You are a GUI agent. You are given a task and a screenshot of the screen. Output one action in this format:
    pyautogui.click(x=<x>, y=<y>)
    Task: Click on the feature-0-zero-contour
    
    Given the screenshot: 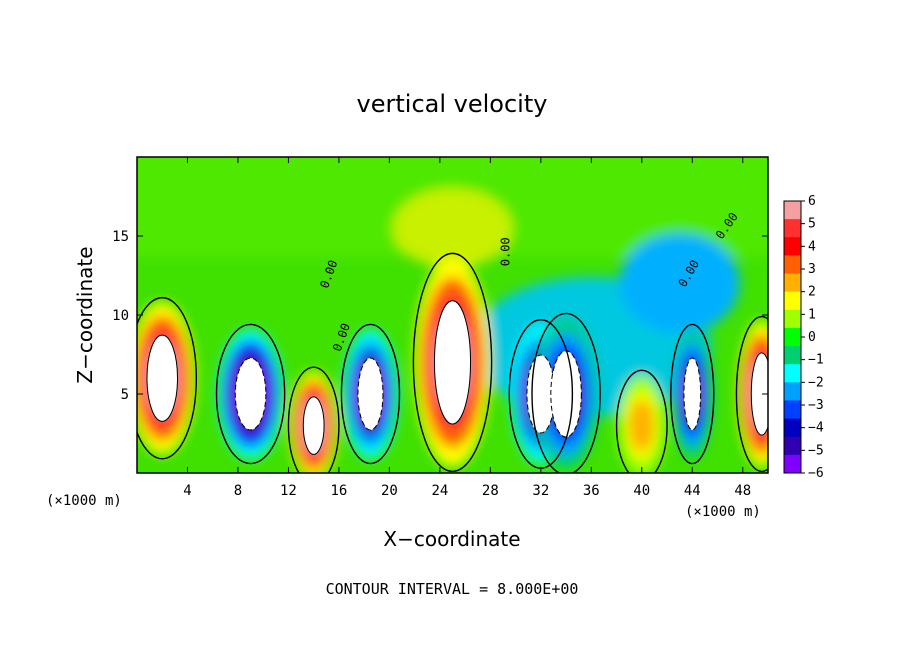 What is the action you would take?
    pyautogui.click(x=167, y=378)
    